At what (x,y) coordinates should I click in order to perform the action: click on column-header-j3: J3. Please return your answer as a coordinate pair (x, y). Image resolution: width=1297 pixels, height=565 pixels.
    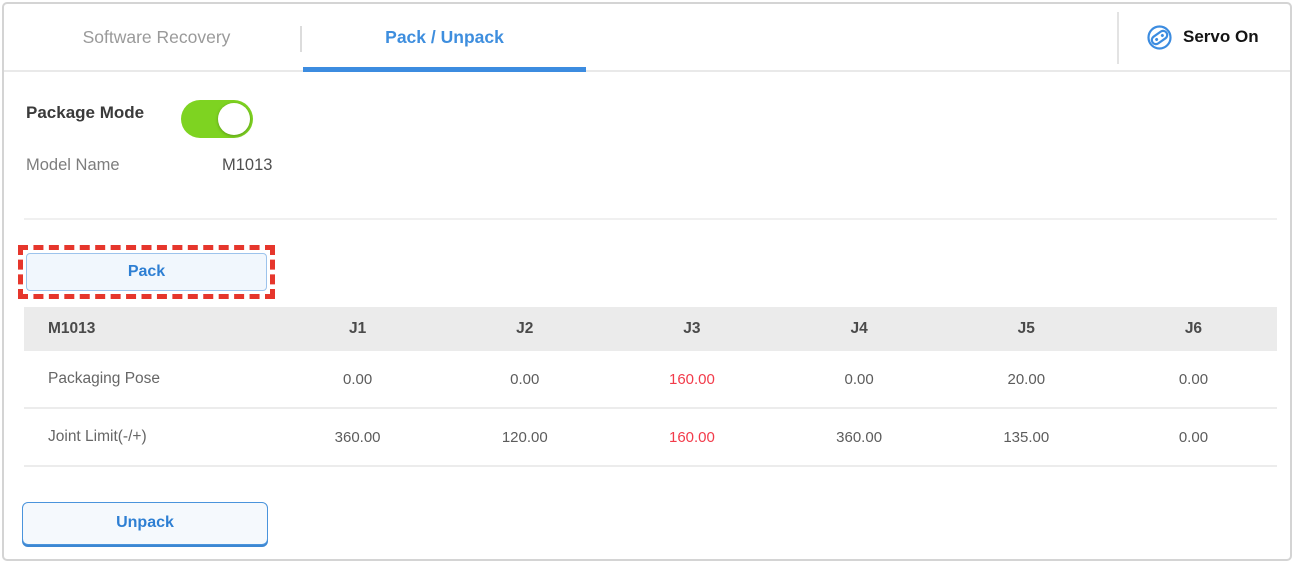
    Looking at the image, I should click on (692, 328).